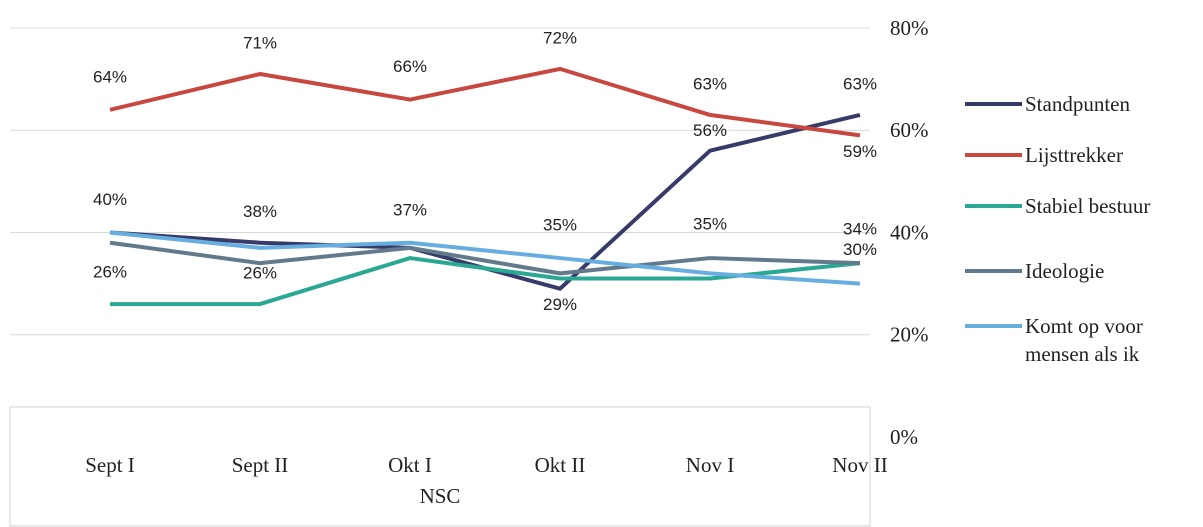 The height and width of the screenshot is (527, 1203). What do you see at coordinates (410, 66) in the screenshot?
I see `data-label: 66%` at bounding box center [410, 66].